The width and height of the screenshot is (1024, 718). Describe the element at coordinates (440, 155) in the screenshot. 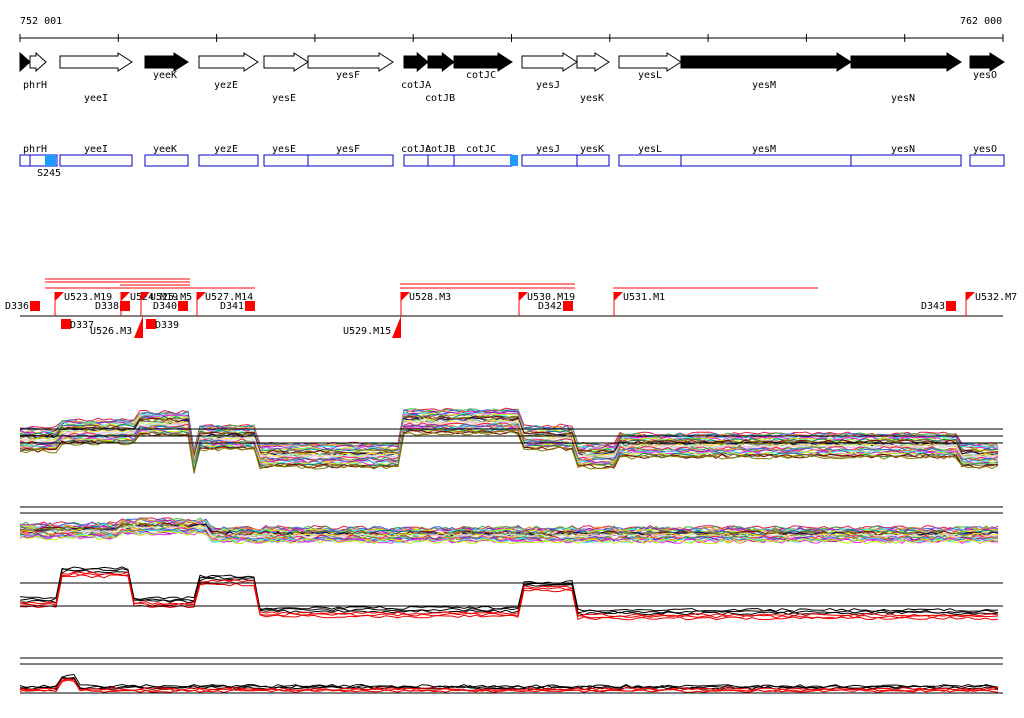

I see `cds-box-cotJB: cotJB` at that location.